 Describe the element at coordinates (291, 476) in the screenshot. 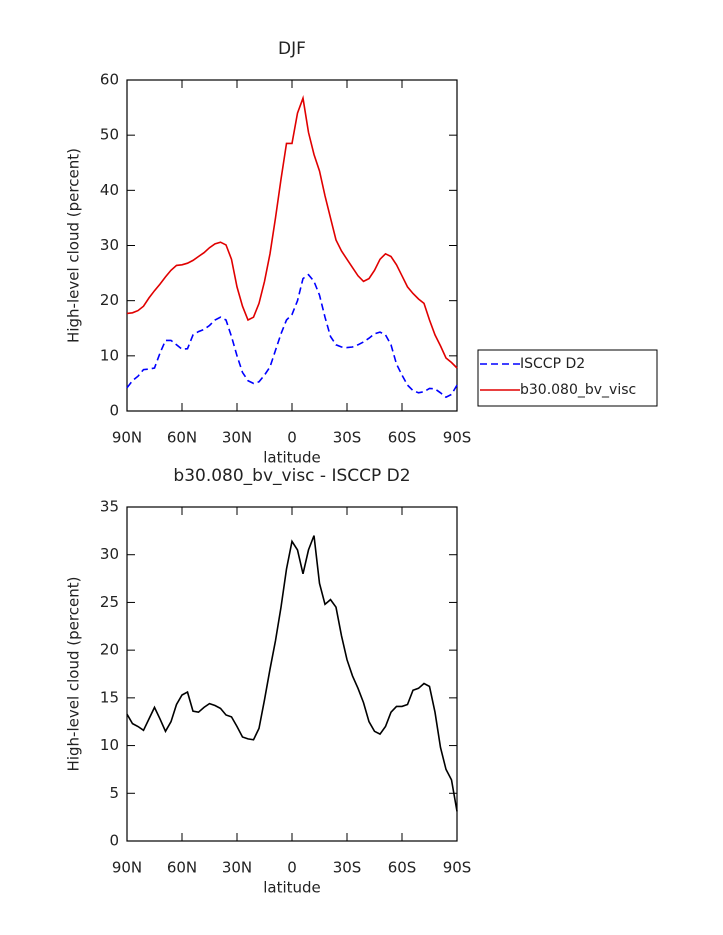

I see `chart-title: b30.080_bv_visc - ISCCP D2` at that location.